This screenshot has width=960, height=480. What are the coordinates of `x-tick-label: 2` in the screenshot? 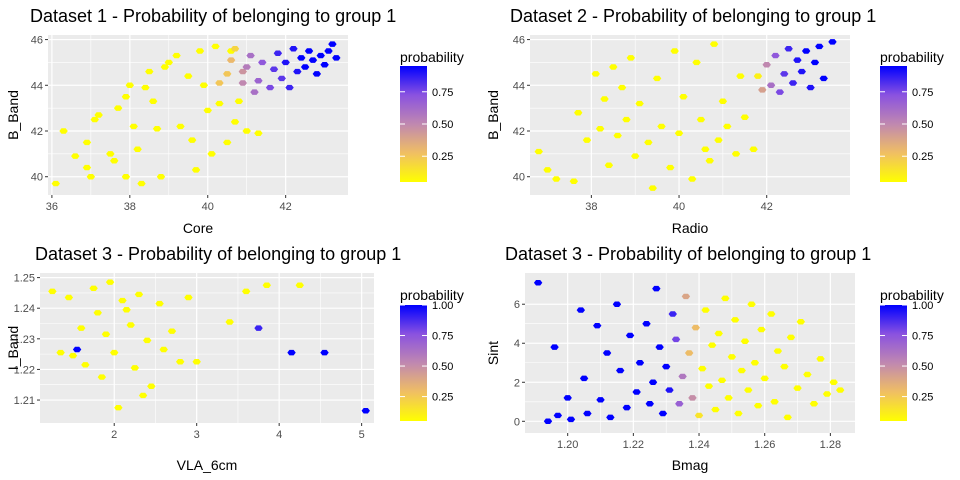 It's located at (114, 435).